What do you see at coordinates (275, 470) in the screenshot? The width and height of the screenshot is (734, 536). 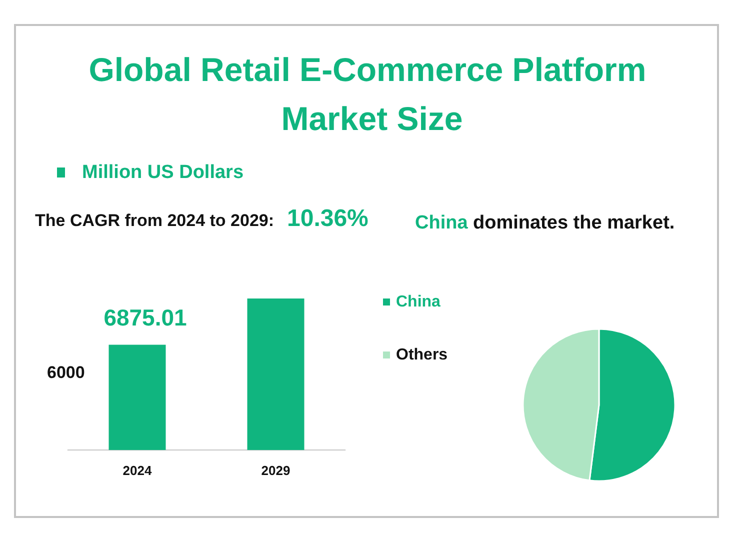 I see `x-tick-label: 2029` at bounding box center [275, 470].